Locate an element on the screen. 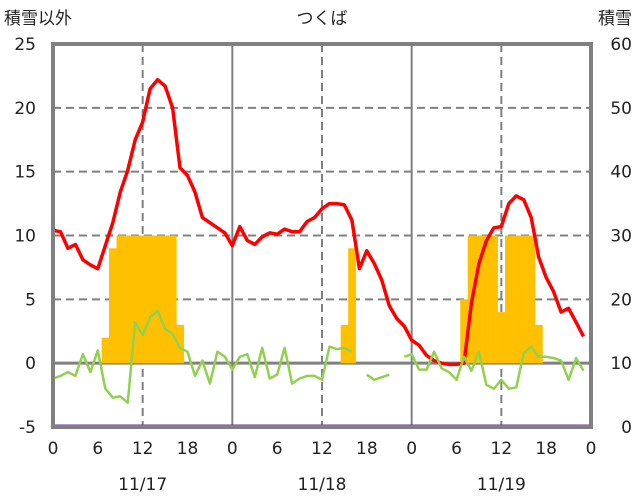 The width and height of the screenshot is (636, 501). y-left-tick: 10 is located at coordinates (25, 237).